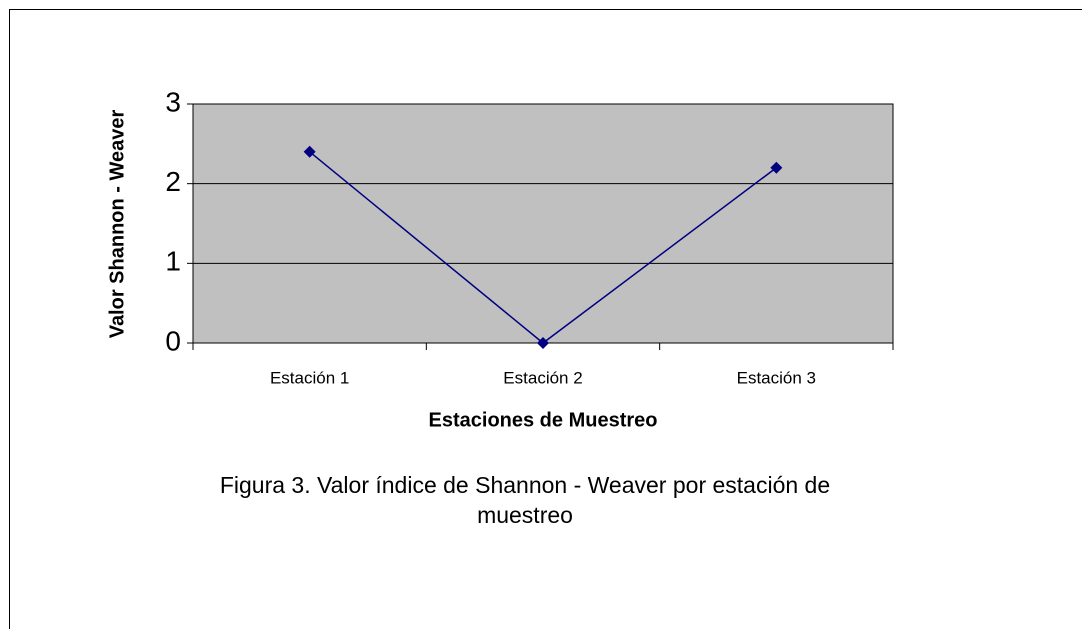 Image resolution: width=1082 pixels, height=629 pixels. Describe the element at coordinates (776, 377) in the screenshot. I see `x-tick-label: Estación 3` at that location.